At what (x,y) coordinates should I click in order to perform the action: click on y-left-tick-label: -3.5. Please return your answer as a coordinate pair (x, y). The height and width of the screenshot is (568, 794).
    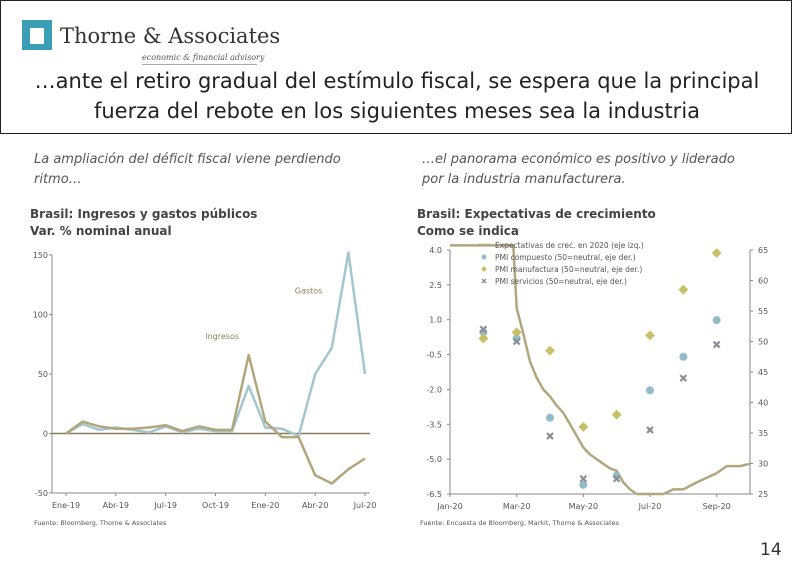
    Looking at the image, I should click on (434, 424).